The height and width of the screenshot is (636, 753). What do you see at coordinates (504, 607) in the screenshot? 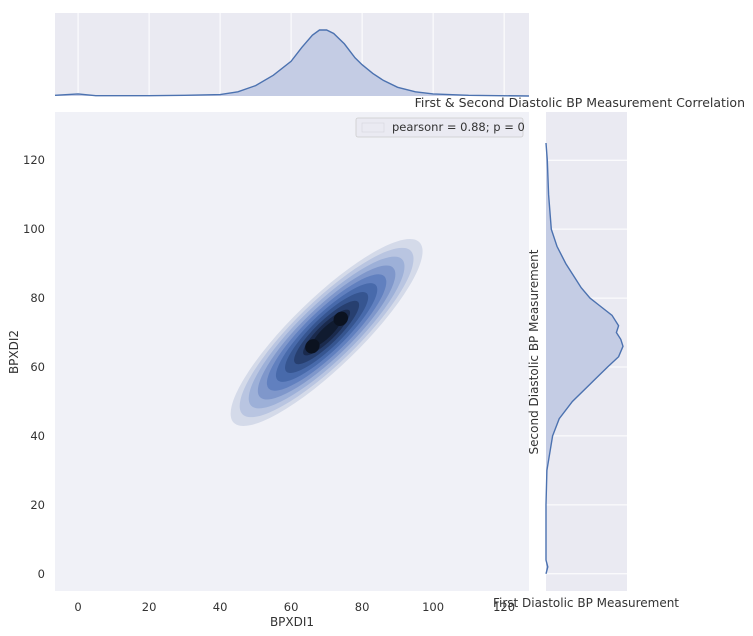
I see `x-tick-label: 120` at bounding box center [504, 607].